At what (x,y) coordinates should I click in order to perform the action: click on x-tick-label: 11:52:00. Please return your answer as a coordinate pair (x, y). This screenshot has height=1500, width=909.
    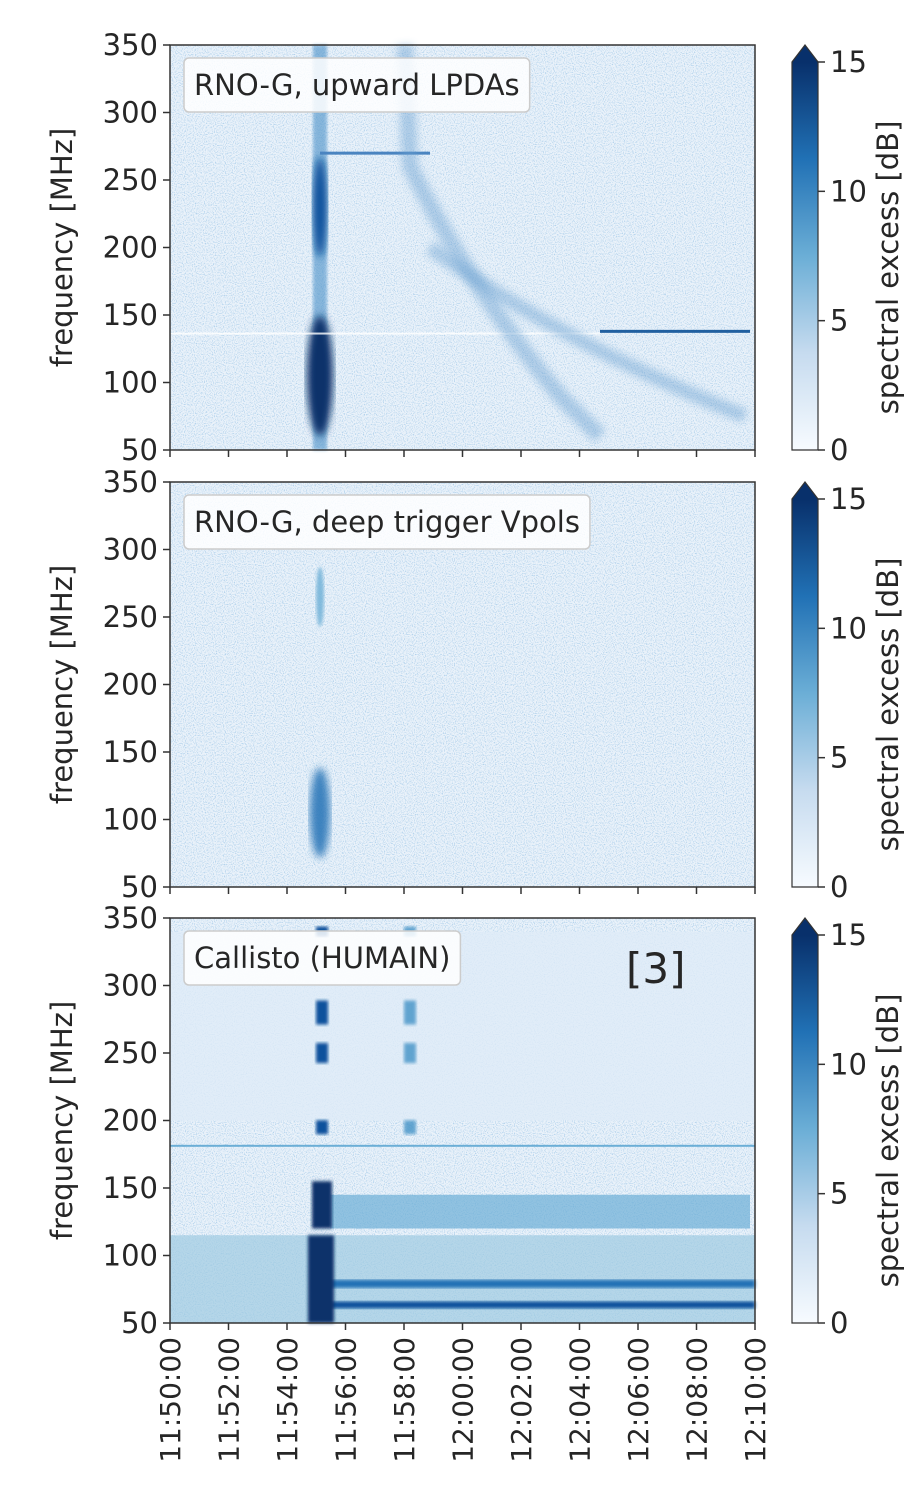
    Looking at the image, I should click on (229, 1400).